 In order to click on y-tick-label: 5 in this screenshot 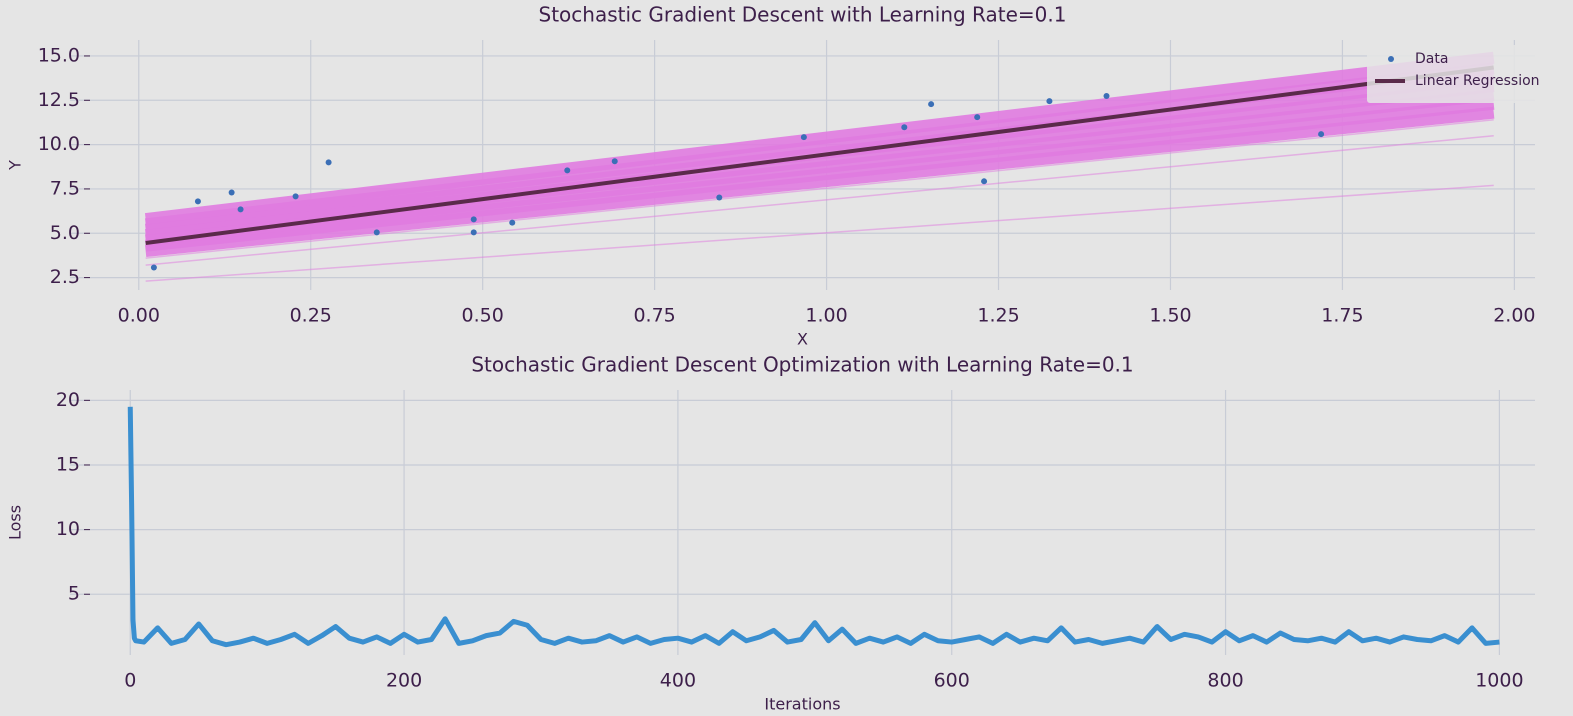, I will do `click(74, 594)`.